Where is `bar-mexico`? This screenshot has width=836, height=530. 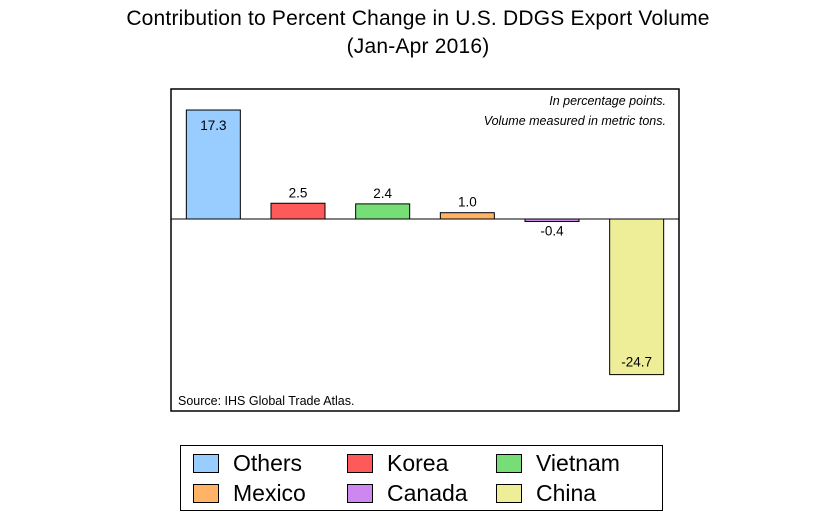
bar-mexico is located at coordinates (467, 216).